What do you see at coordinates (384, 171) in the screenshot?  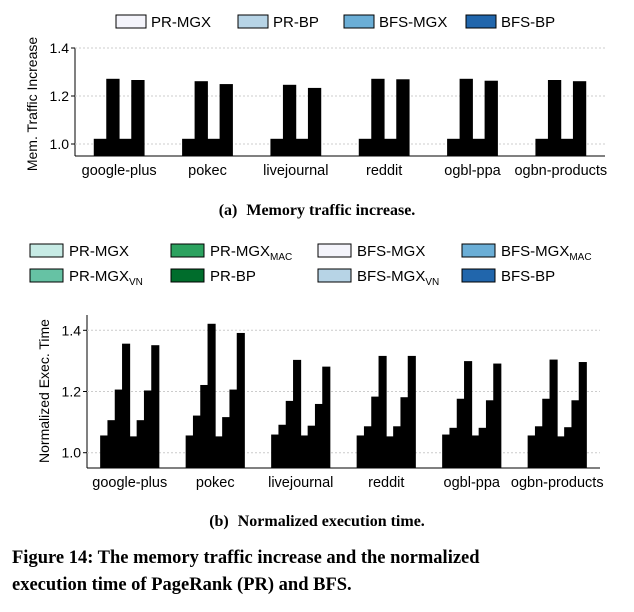 I see `chart-#f4f4fb,#b7d4e6,#6baed6,#2166ac-xtick-label: reddit` at bounding box center [384, 171].